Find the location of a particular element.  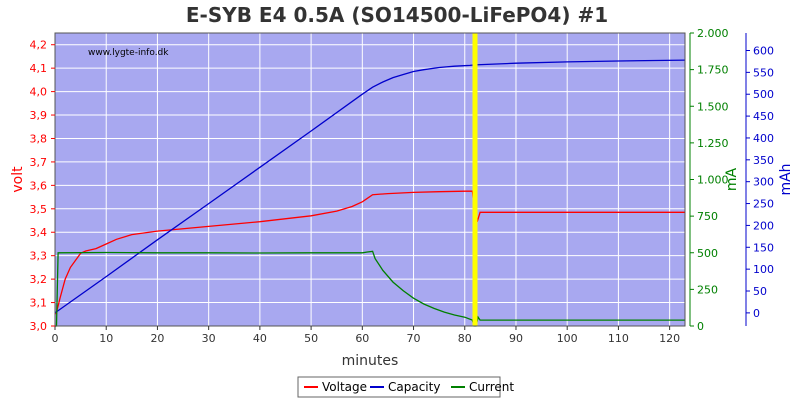

right2-tick-label: 600 is located at coordinates (763, 50).